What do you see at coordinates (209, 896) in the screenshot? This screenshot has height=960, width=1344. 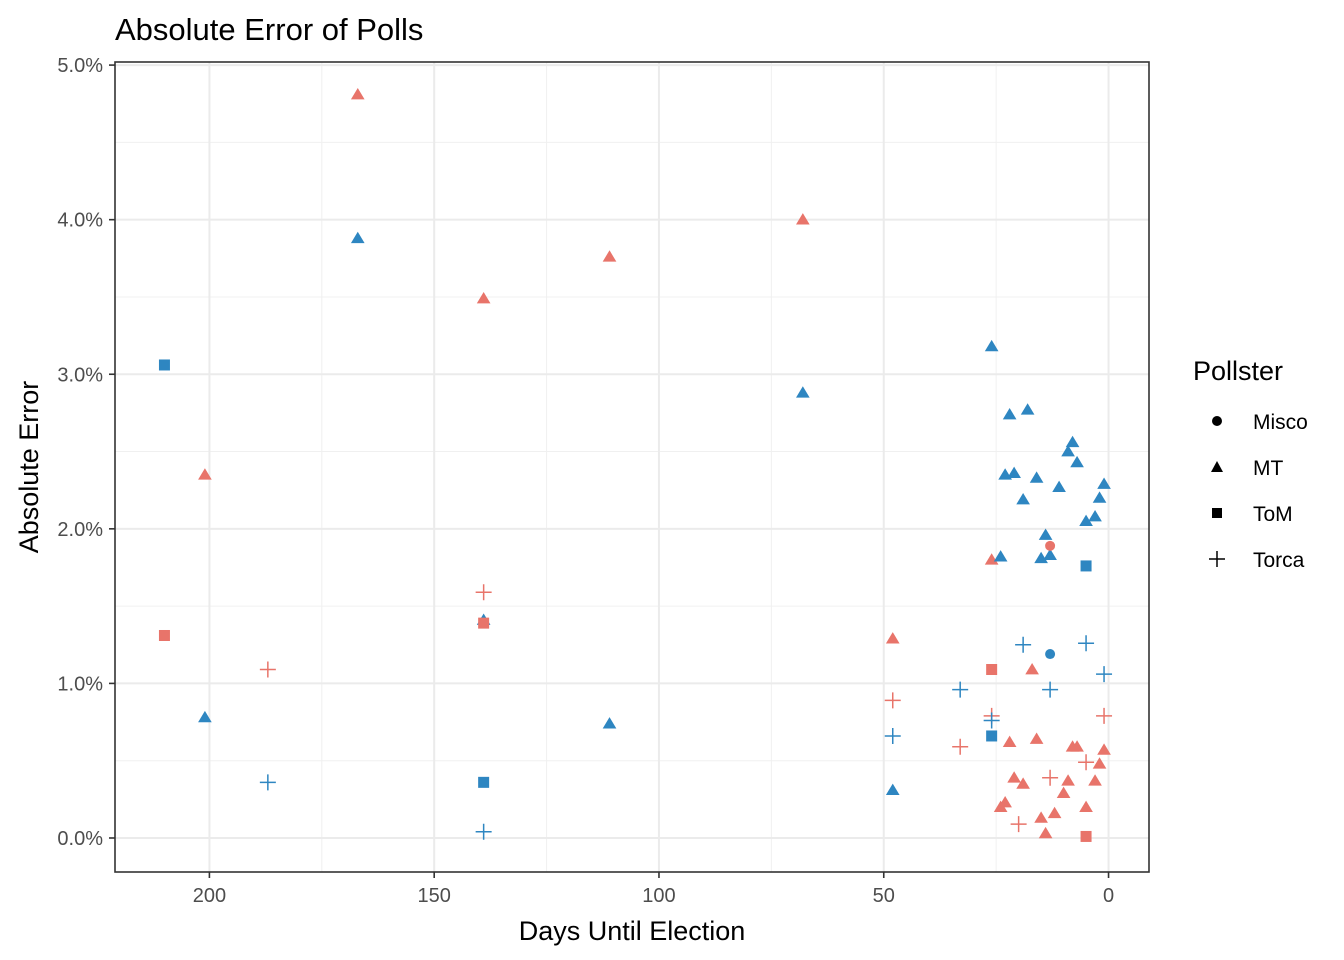 I see `x-tick-label: 200` at bounding box center [209, 896].